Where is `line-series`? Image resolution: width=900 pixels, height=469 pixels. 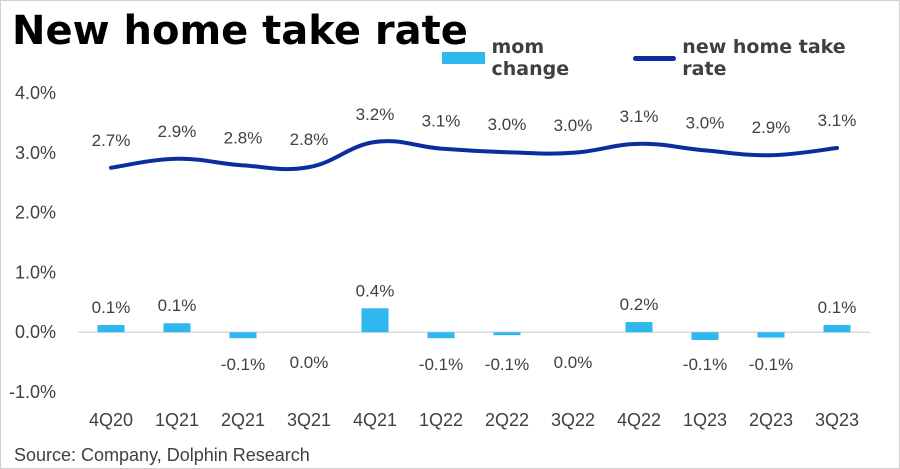 line-series is located at coordinates (474, 155).